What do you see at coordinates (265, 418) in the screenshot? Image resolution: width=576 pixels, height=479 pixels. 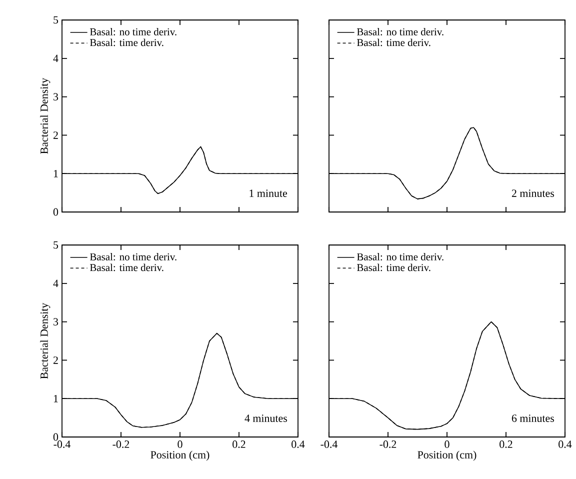 I see `annotation: 4 minutes` at bounding box center [265, 418].